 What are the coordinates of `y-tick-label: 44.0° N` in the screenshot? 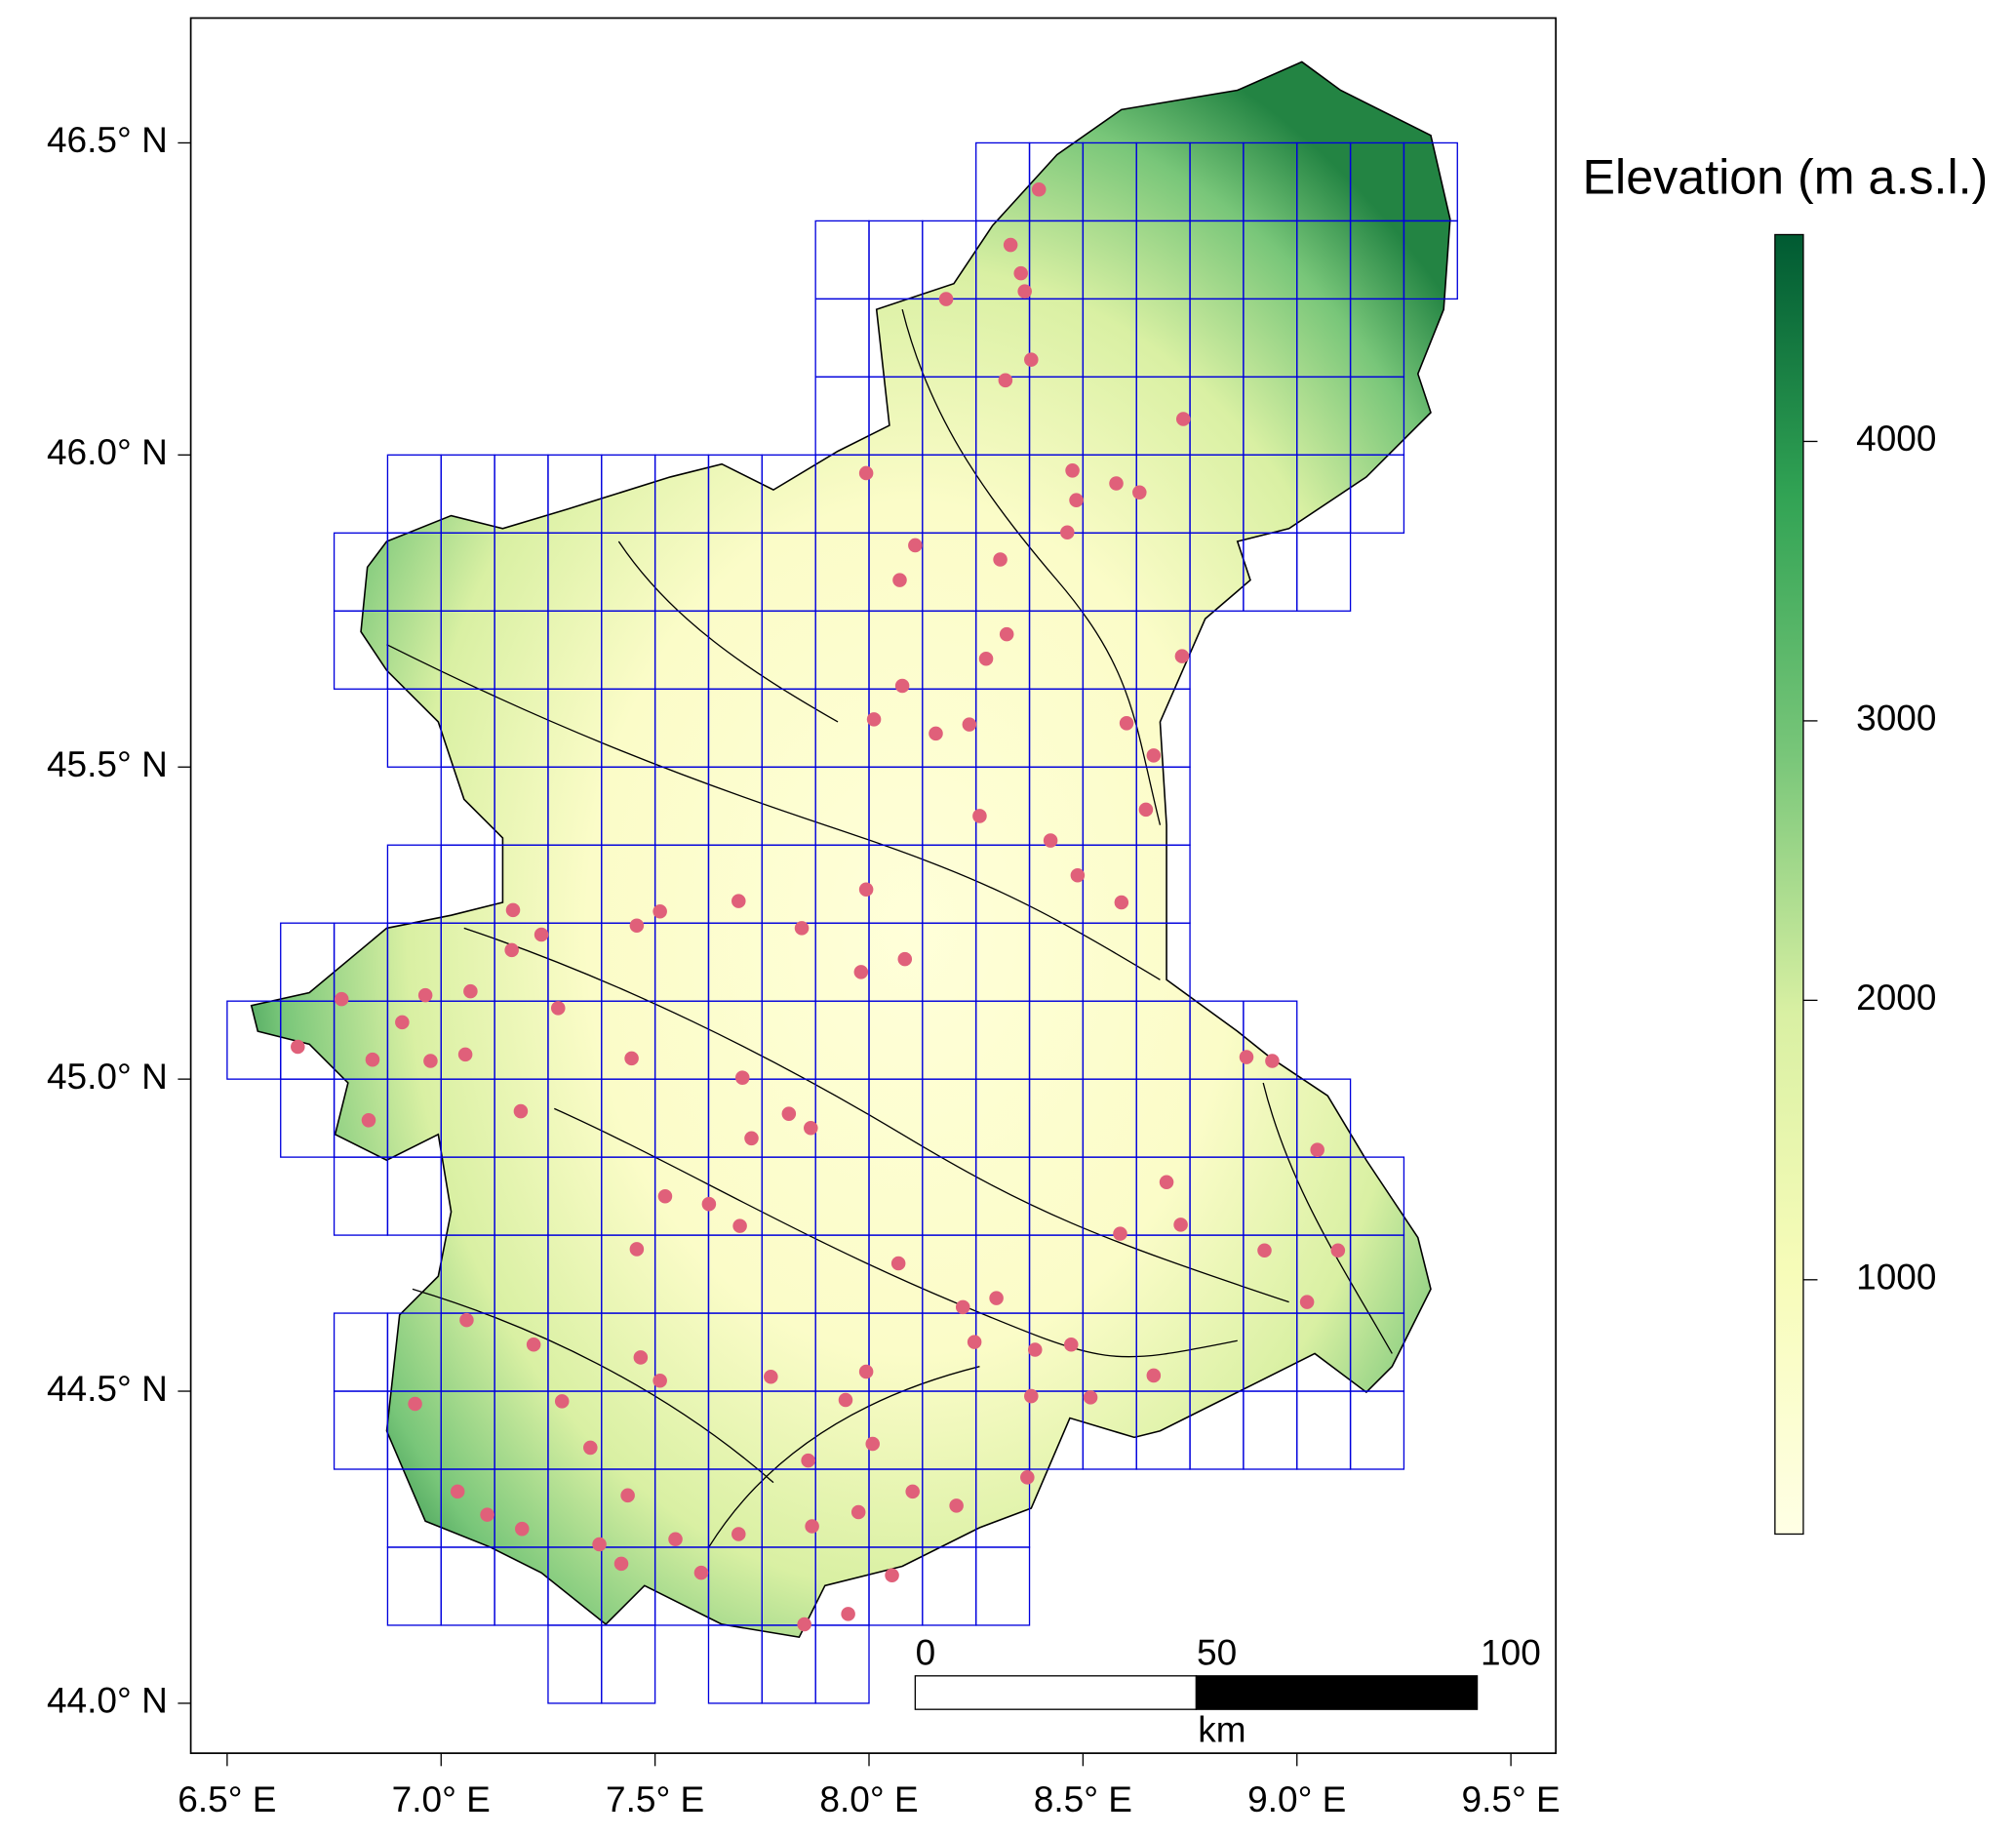 It's located at (107, 1701).